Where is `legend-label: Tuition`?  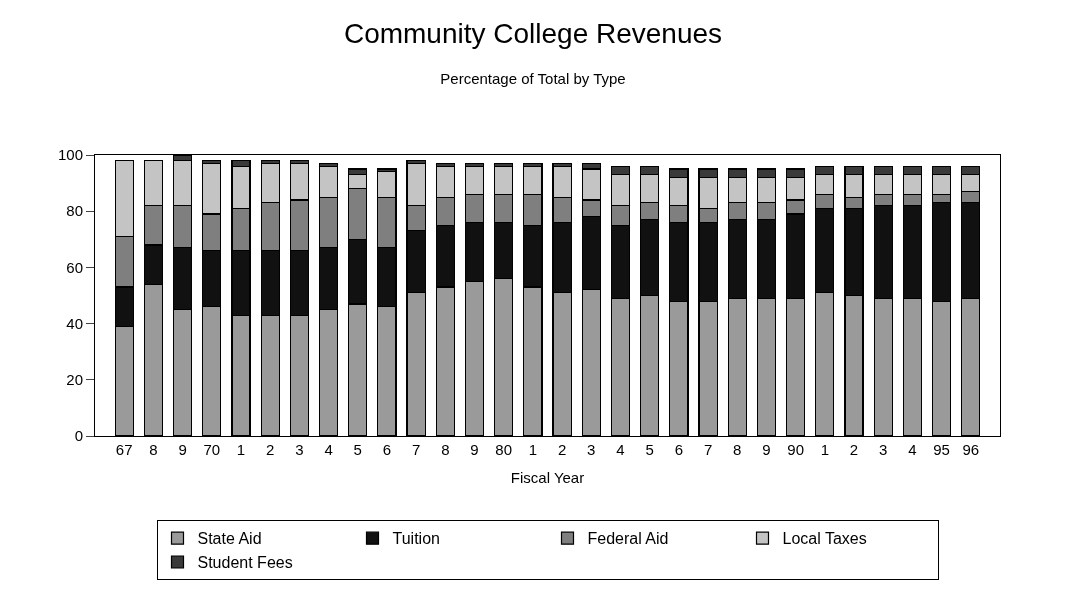
legend-label: Tuition is located at coordinates (416, 539).